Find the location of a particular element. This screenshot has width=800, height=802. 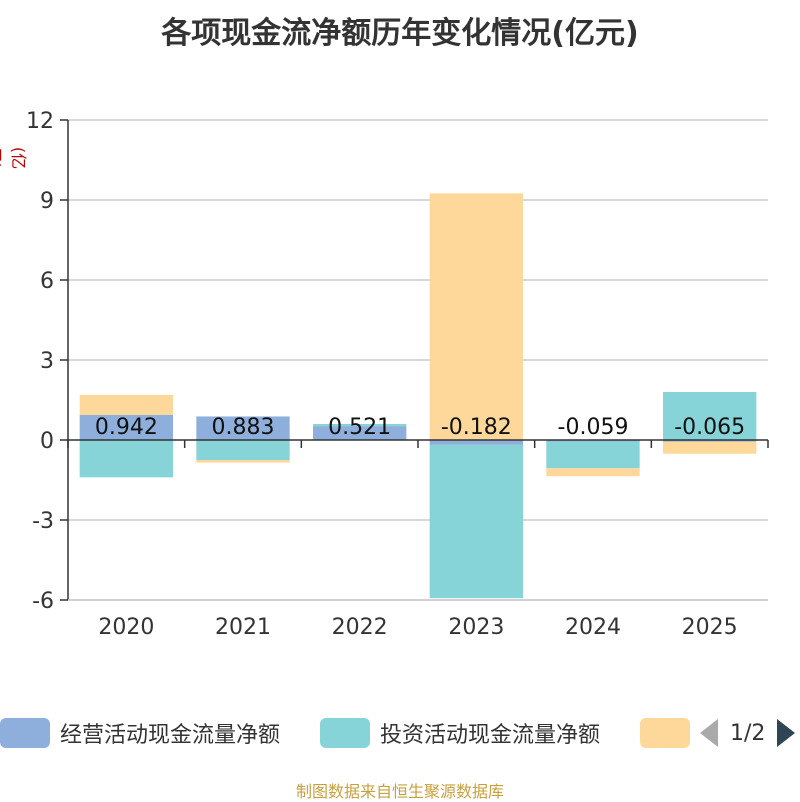

legend-swatch-operating is located at coordinates (25, 733).